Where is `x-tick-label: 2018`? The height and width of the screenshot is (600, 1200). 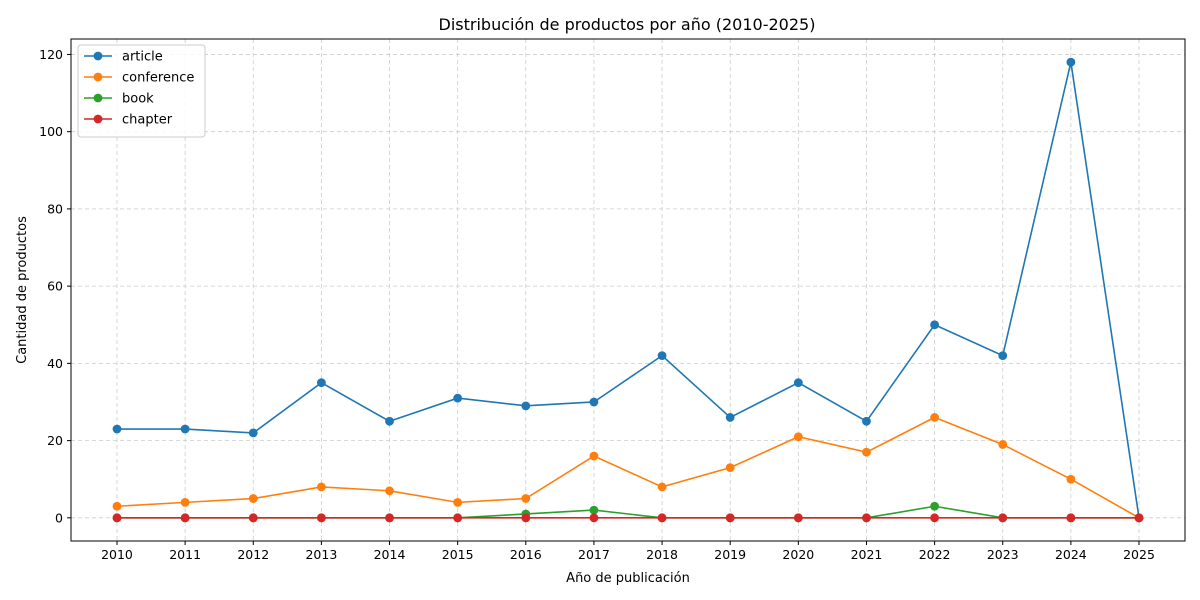
x-tick-label: 2018 is located at coordinates (662, 554).